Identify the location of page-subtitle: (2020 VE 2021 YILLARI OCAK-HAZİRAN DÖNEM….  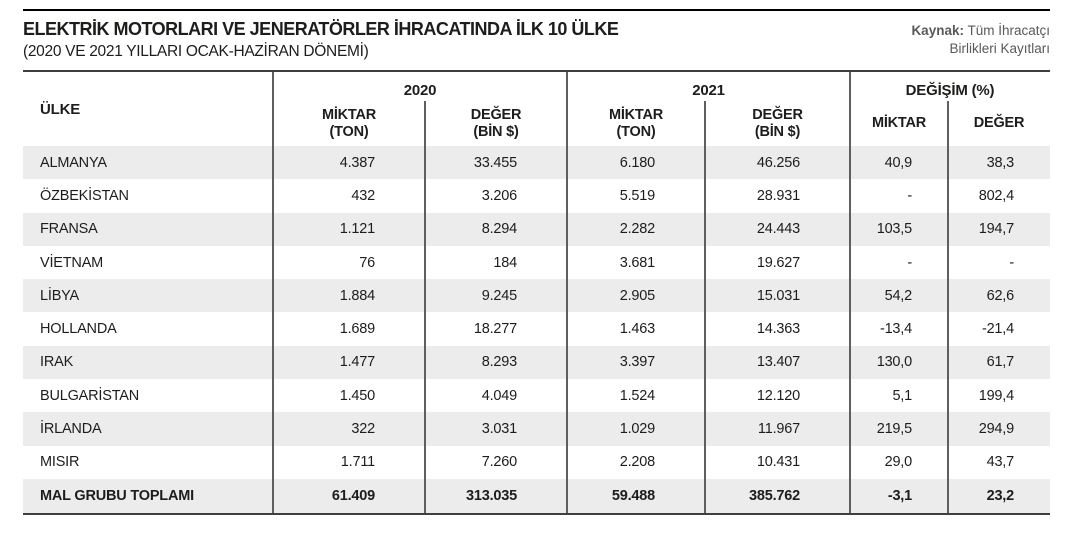
(196, 51).